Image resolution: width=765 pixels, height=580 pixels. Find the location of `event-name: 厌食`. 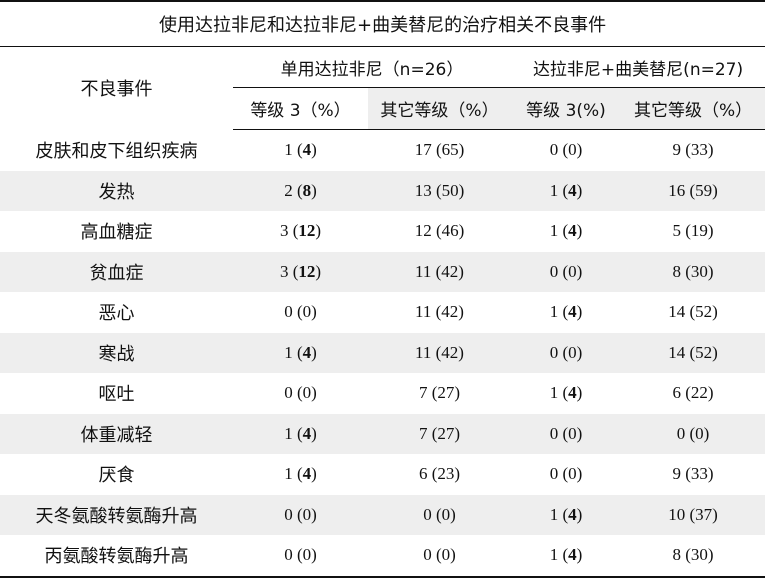

event-name: 厌食 is located at coordinates (116, 476).